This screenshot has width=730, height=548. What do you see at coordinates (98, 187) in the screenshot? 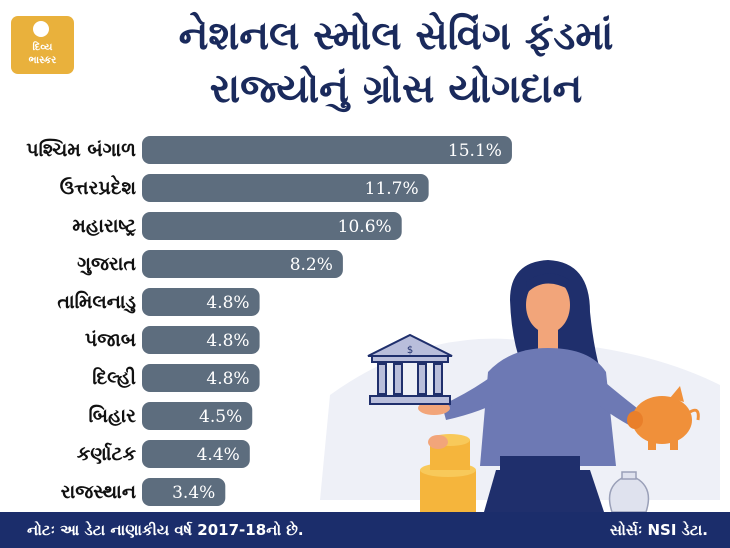
I see `category-label: ઉત્તરપ્રદેશ` at bounding box center [98, 187].